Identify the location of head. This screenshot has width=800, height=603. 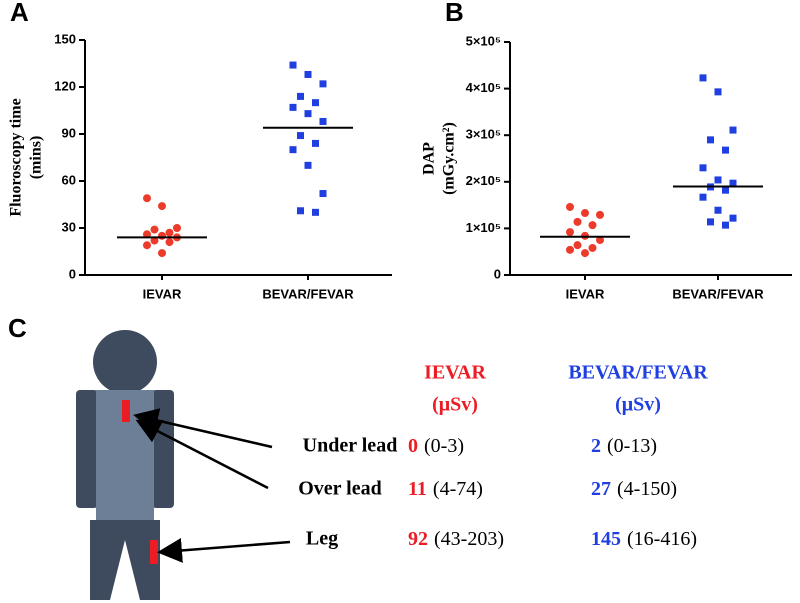
(125, 362).